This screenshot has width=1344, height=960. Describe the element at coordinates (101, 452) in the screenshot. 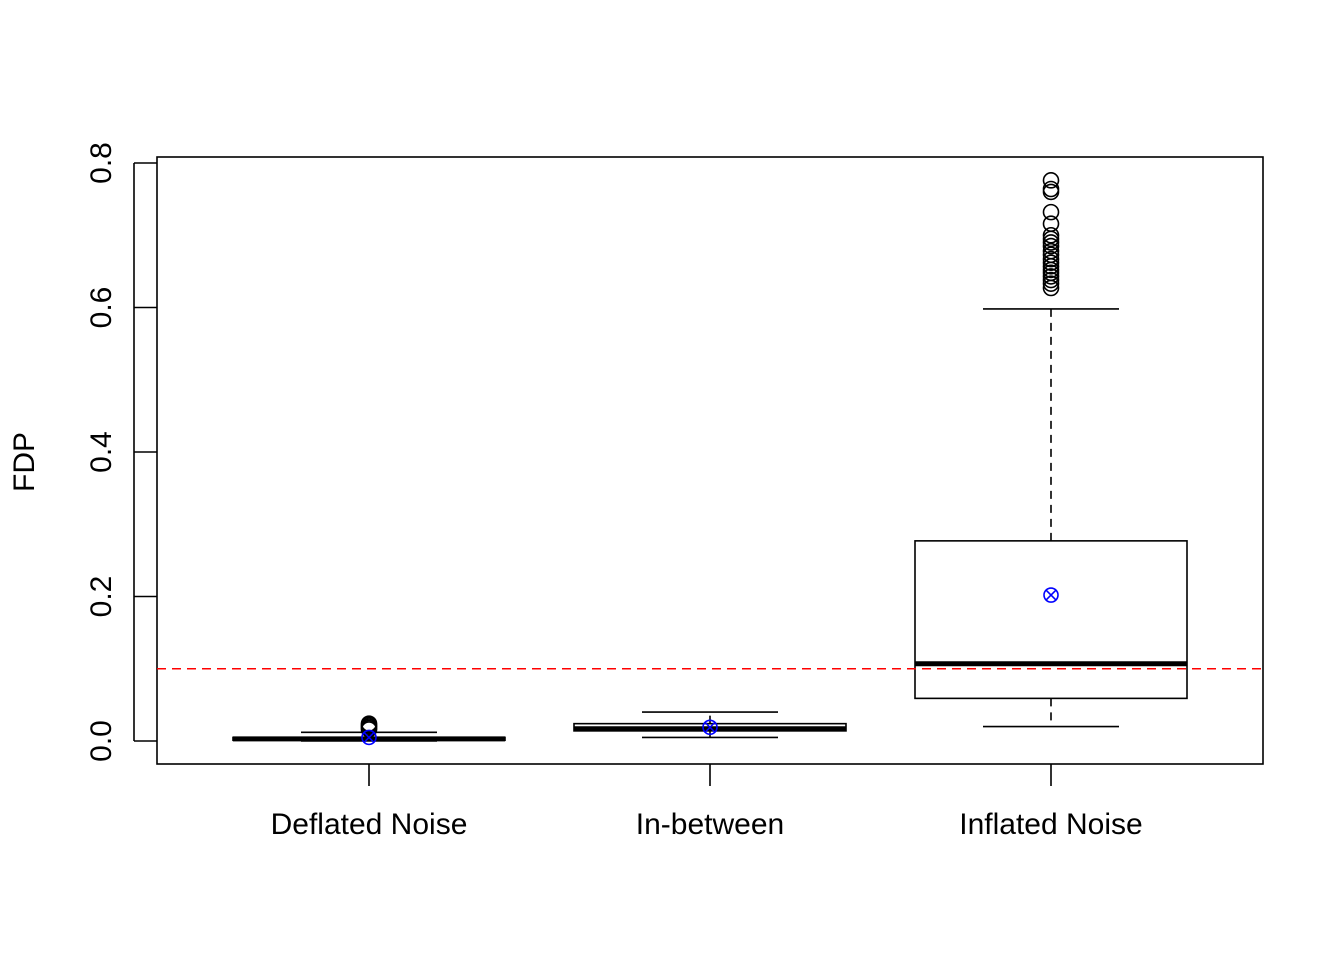

I see `y-tick-label: 0.4` at that location.